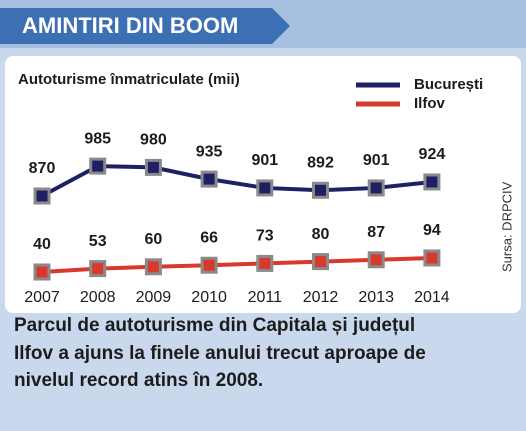 This screenshot has width=526, height=431. What do you see at coordinates (98, 297) in the screenshot?
I see `x-tick-label: 2008` at bounding box center [98, 297].